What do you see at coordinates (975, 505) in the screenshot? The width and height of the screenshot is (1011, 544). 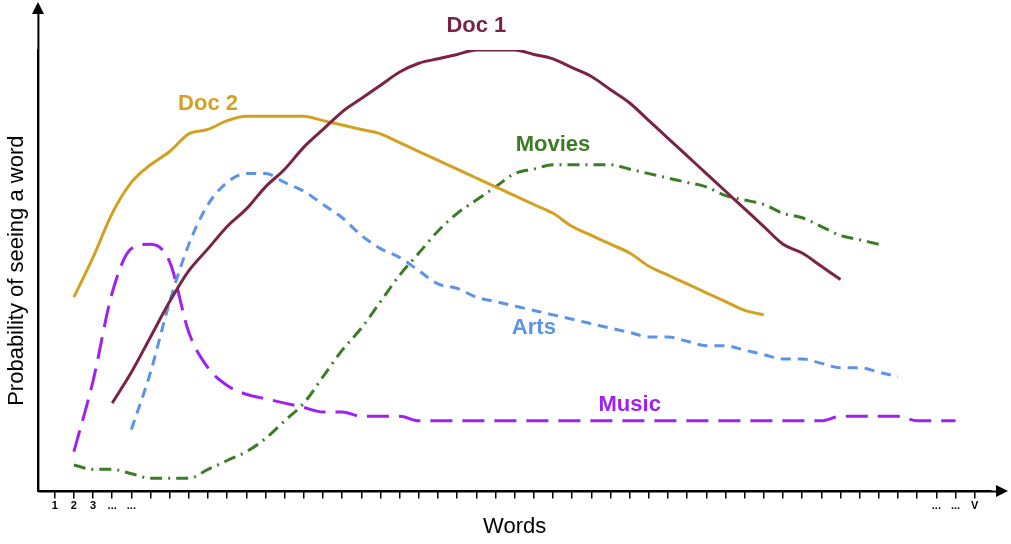 I see `x-tick-label: V` at bounding box center [975, 505].